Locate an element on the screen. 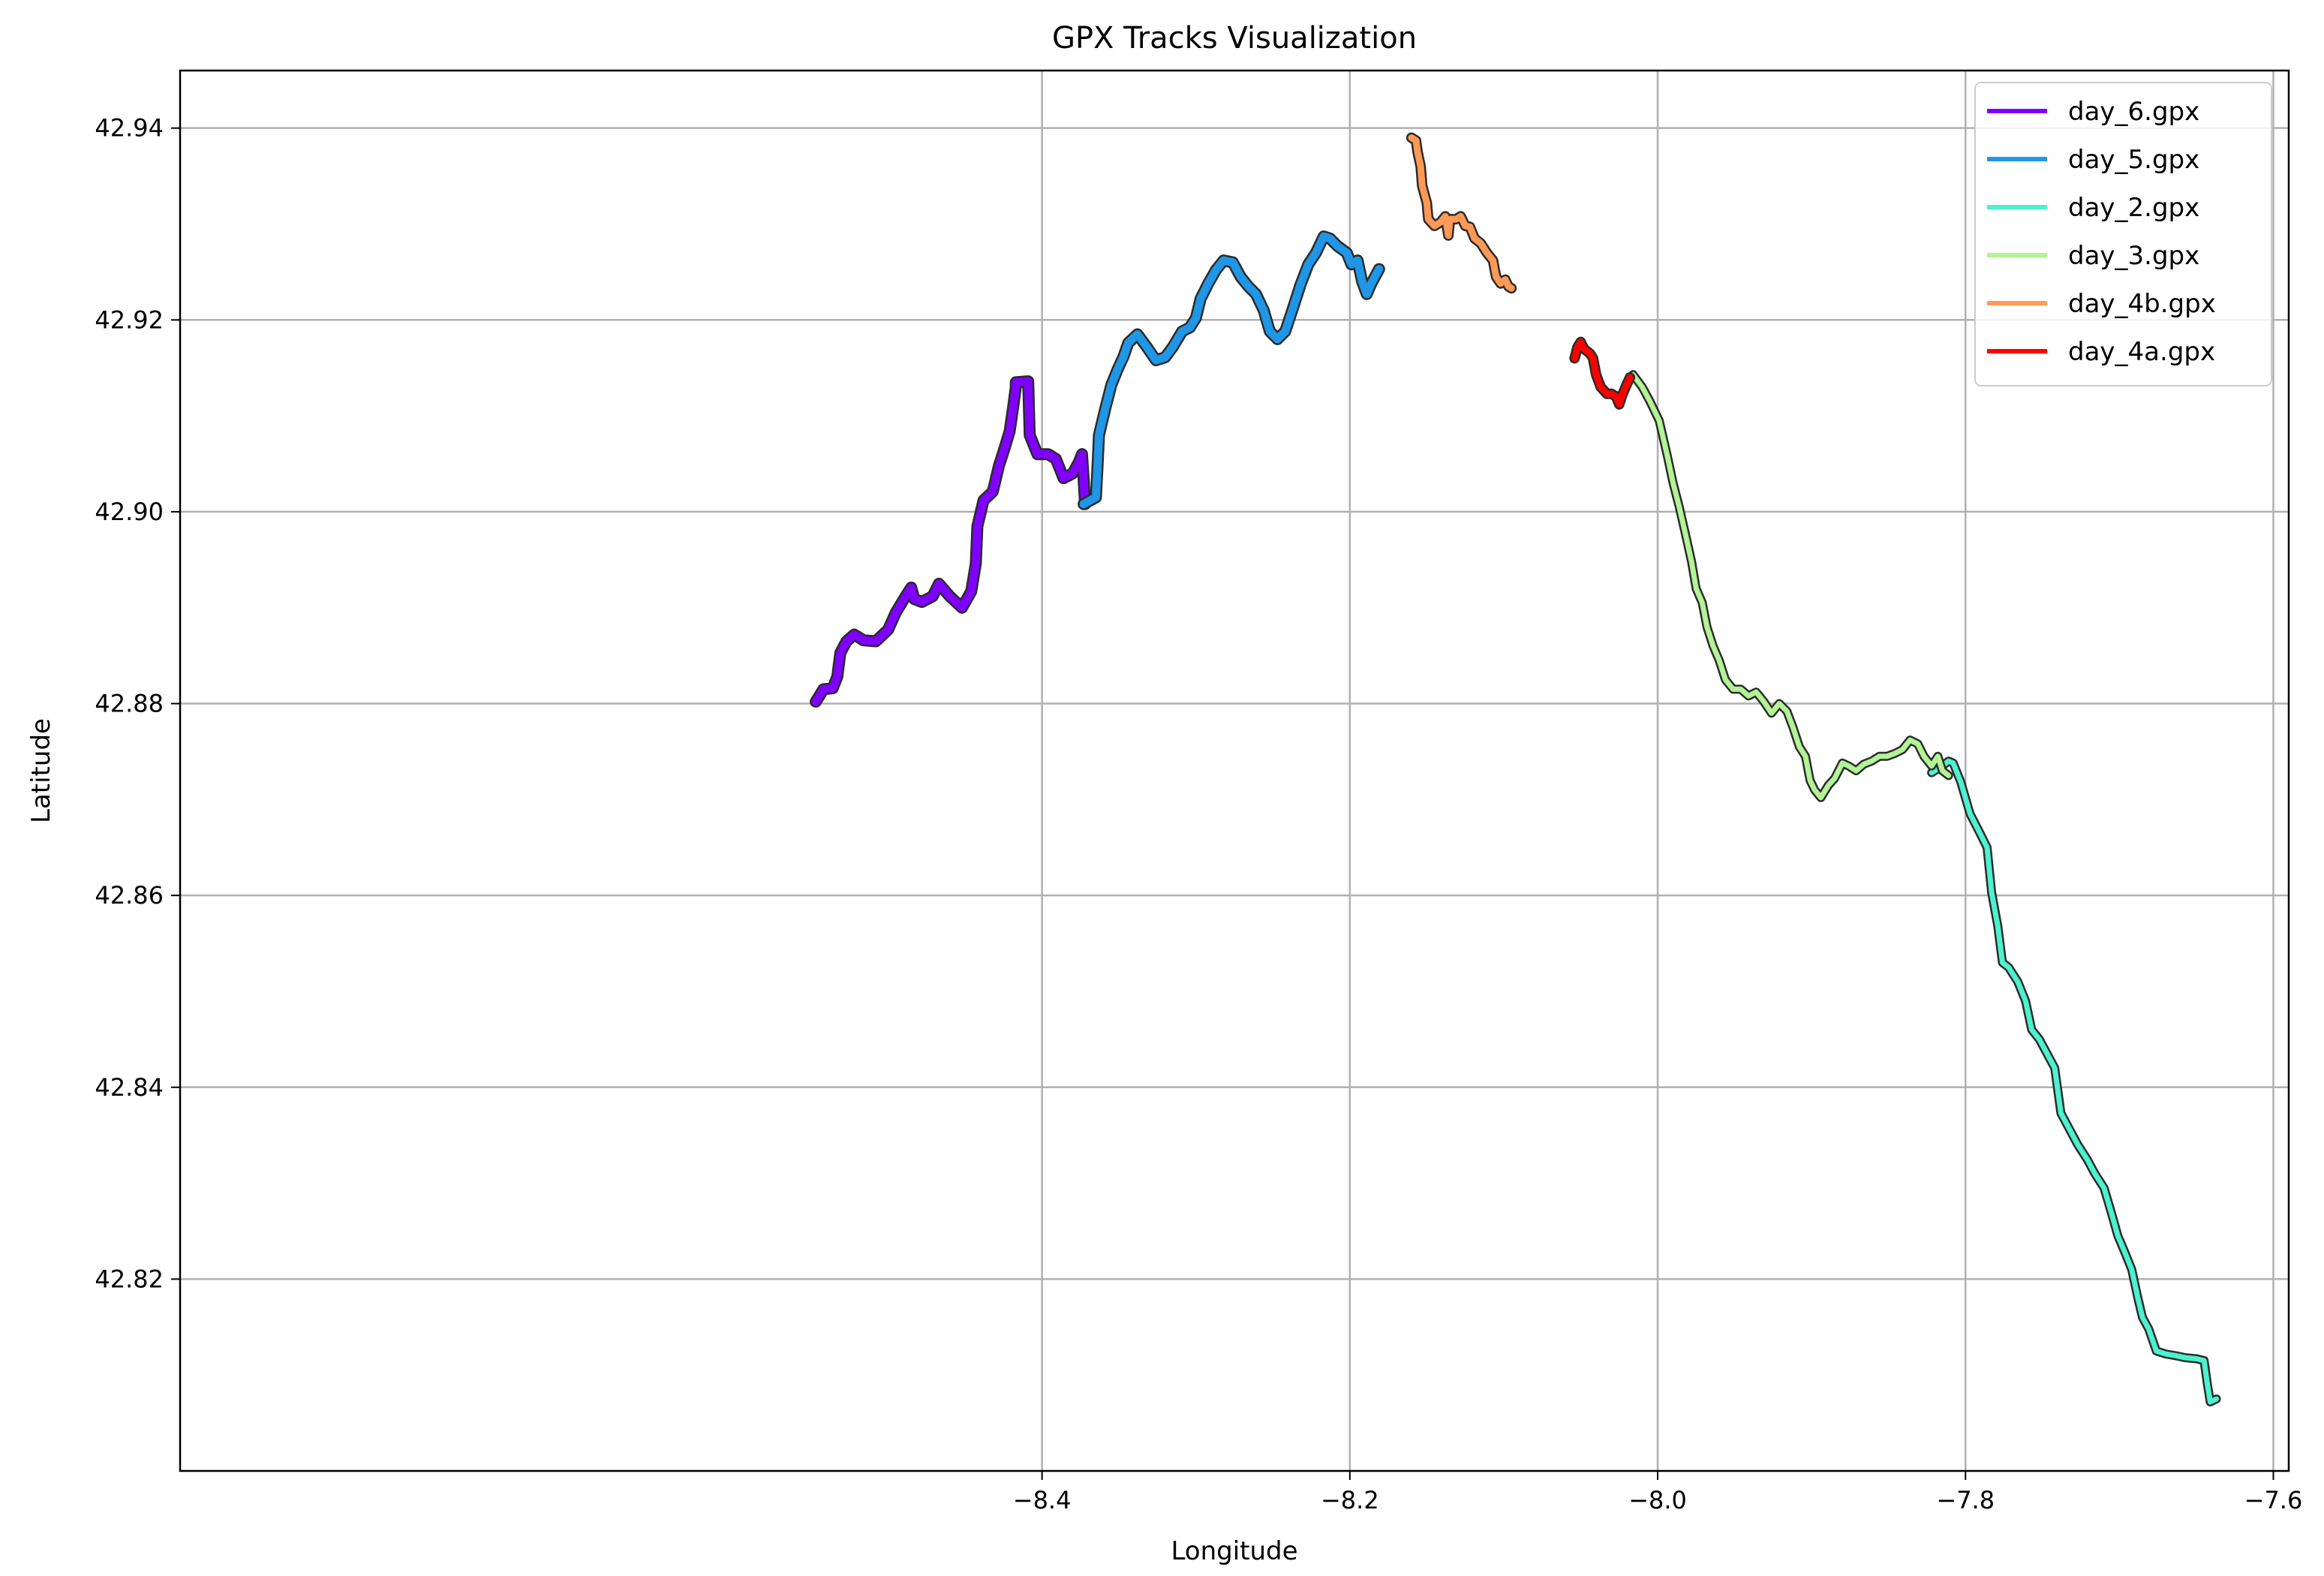 Image resolution: width=2324 pixels, height=1576 pixels. track-line-day-4a is located at coordinates (1602, 373).